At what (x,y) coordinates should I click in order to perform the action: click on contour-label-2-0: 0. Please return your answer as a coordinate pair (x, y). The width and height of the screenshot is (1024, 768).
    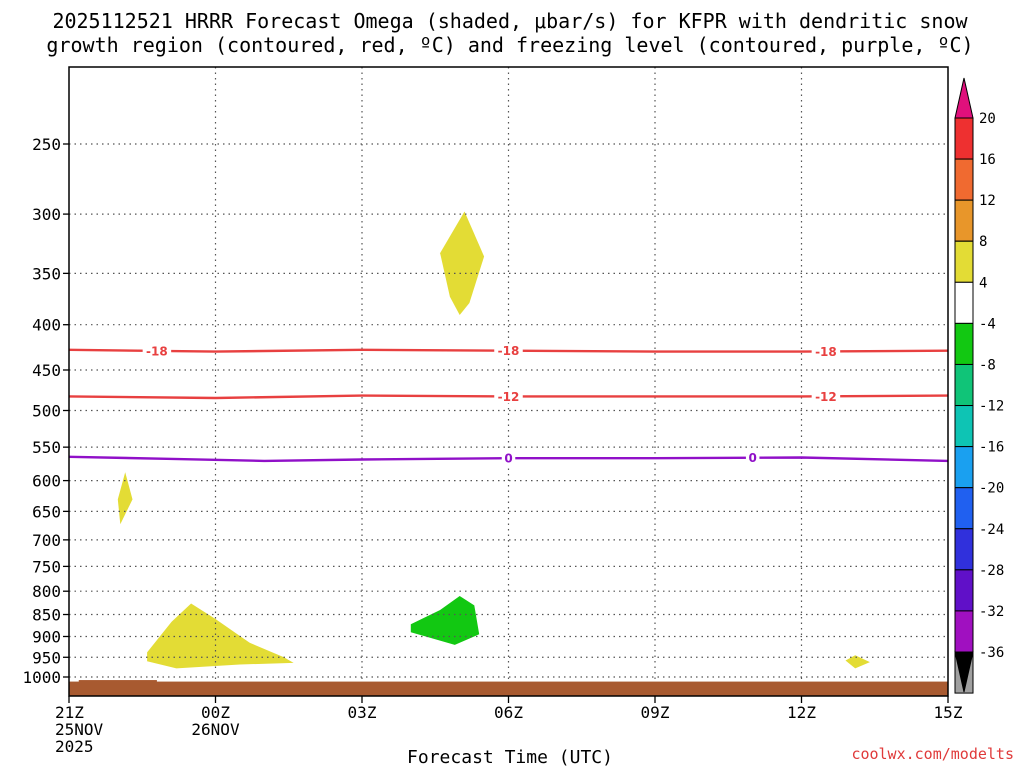
    Looking at the image, I should click on (508, 459).